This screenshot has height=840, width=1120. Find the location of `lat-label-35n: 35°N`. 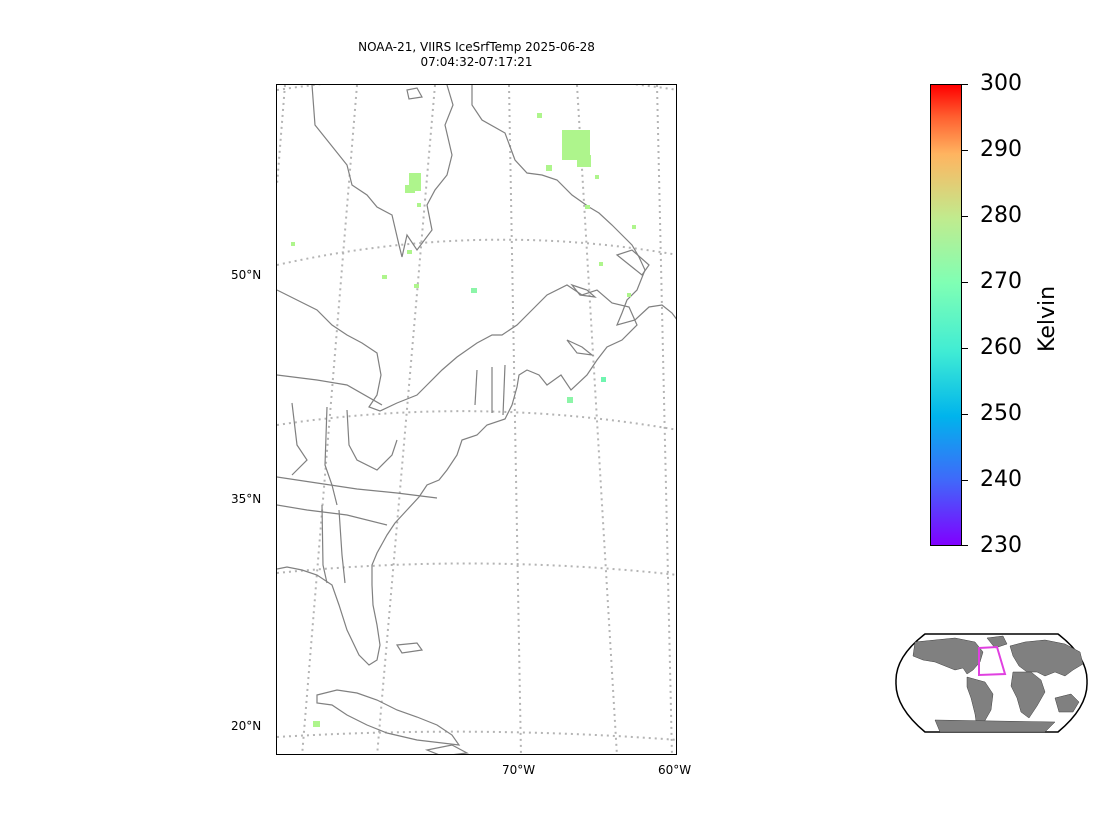

lat-label-35n: 35°N is located at coordinates (246, 499).